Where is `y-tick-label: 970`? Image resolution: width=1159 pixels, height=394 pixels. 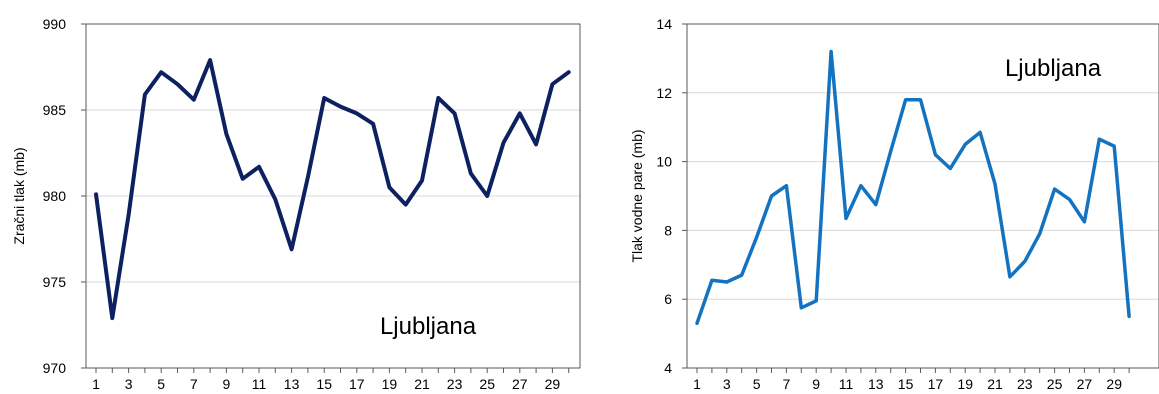
y-tick-label: 970 is located at coordinates (55, 368).